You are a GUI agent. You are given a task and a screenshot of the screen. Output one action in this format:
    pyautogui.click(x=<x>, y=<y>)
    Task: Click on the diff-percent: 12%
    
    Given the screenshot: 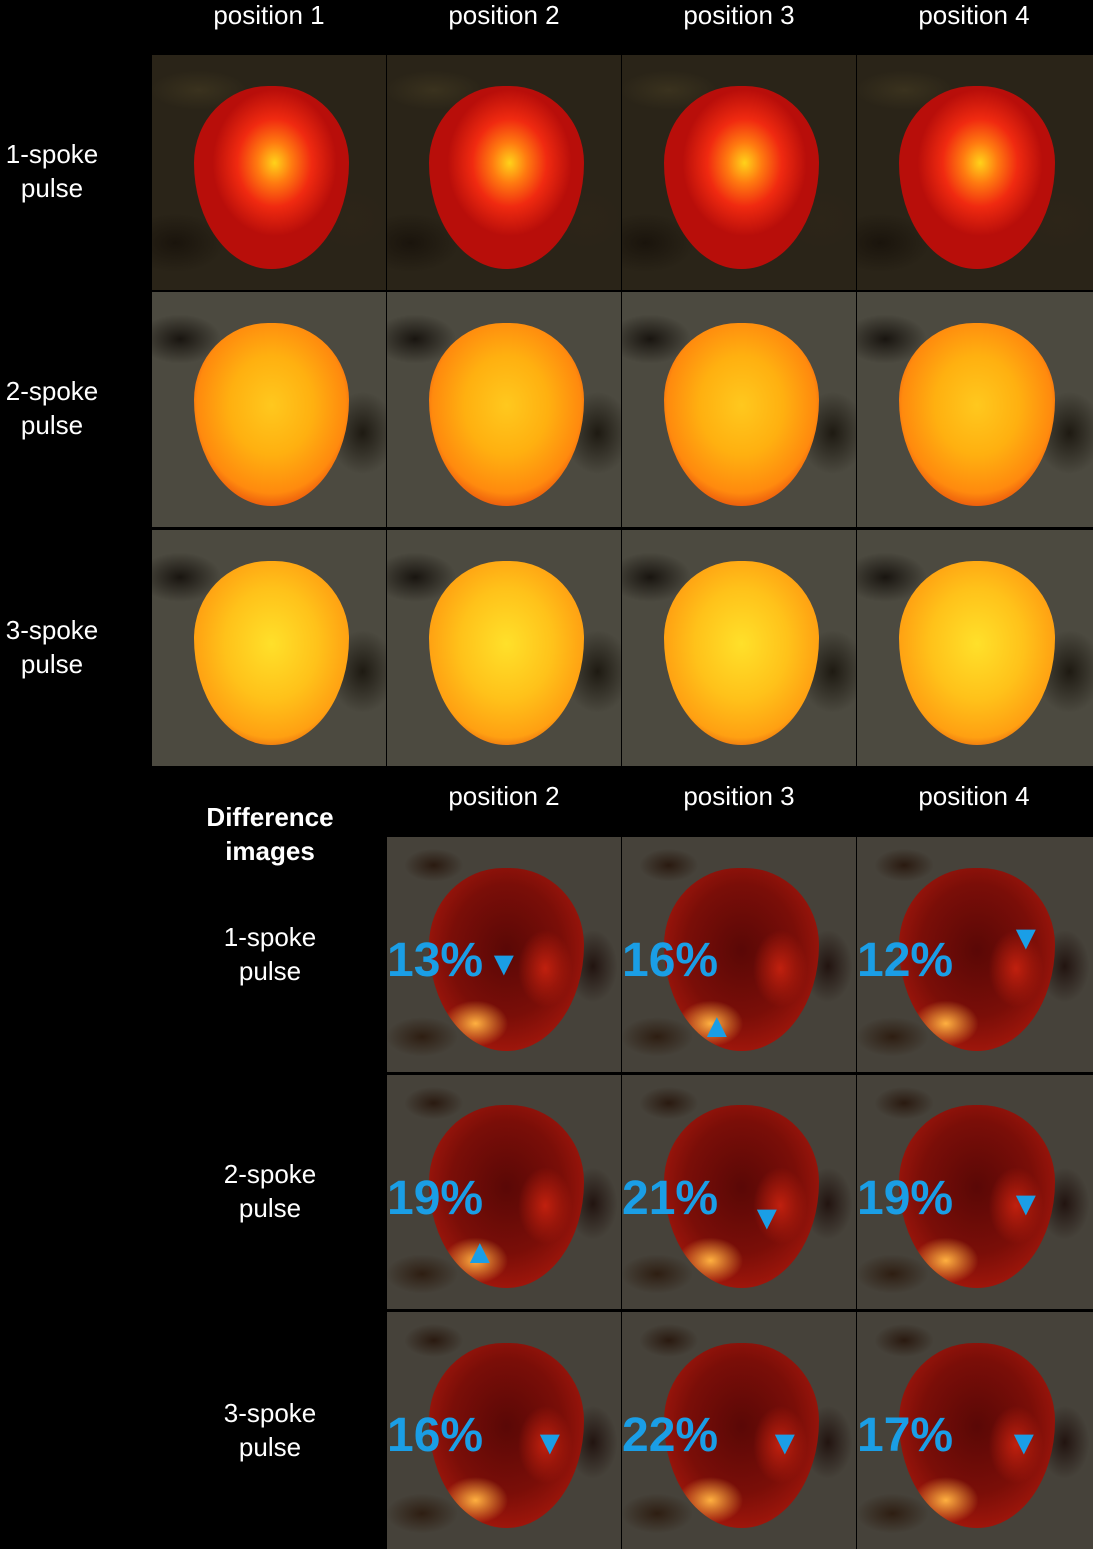 What is the action you would take?
    pyautogui.click(x=905, y=960)
    